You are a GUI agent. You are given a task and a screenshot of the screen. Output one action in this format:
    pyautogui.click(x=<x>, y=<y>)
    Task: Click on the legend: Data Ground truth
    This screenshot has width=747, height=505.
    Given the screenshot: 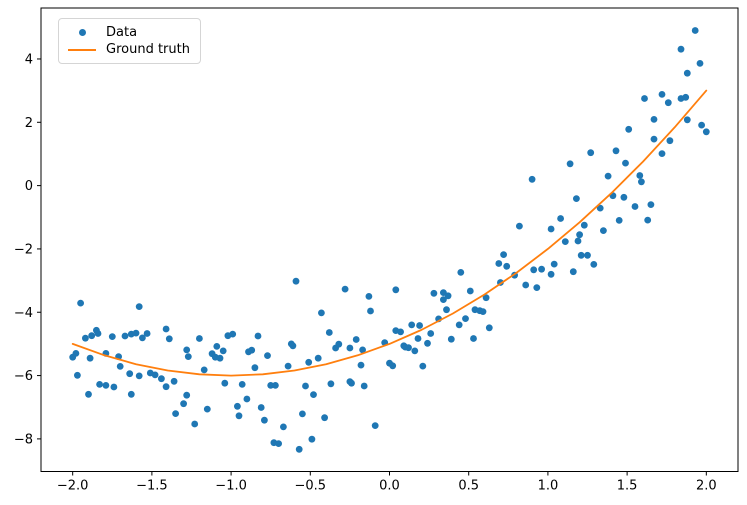 What is the action you would take?
    pyautogui.click(x=129, y=41)
    